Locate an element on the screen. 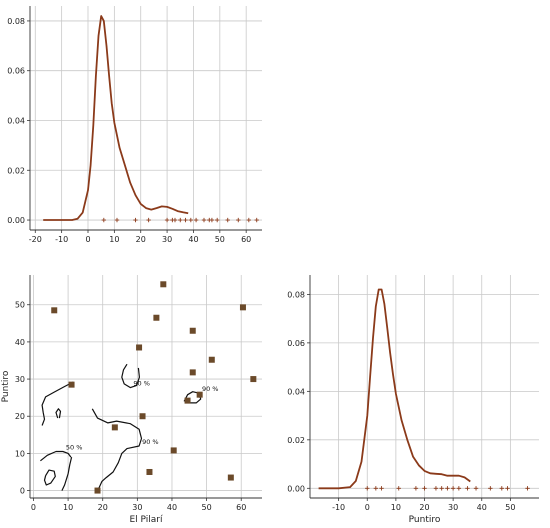 The width and height of the screenshot is (550, 528). x-axis-title: Puntiro is located at coordinates (425, 520).